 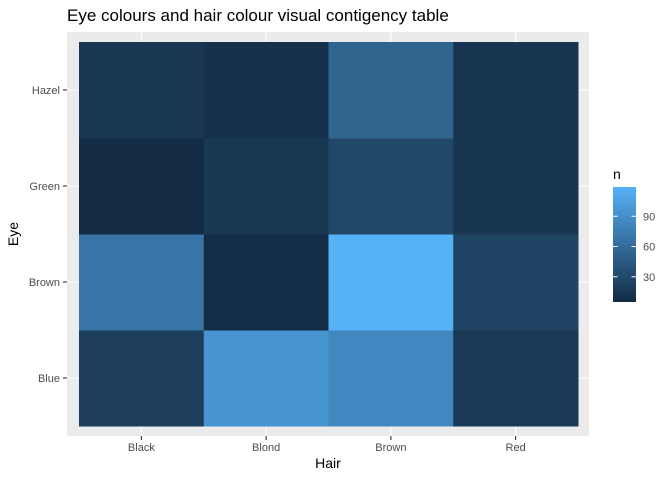 What do you see at coordinates (617, 174) in the screenshot?
I see `legend-title: n` at bounding box center [617, 174].